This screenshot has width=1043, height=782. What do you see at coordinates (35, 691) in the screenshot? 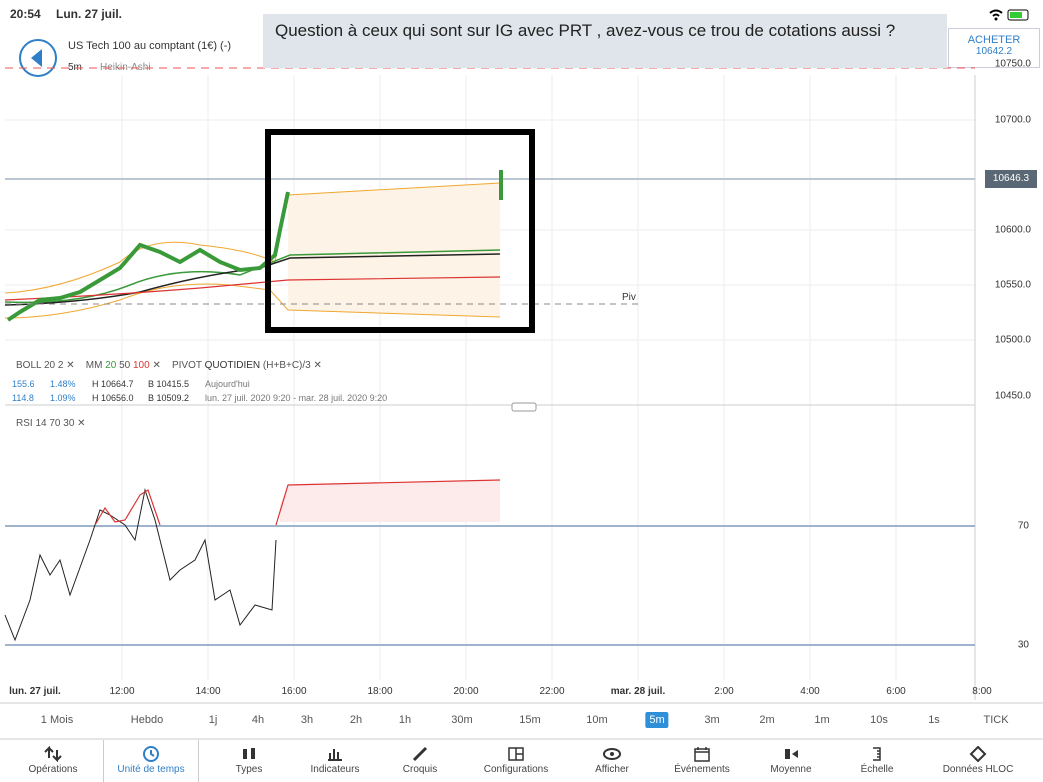
I see `time-tick-label: lun. 27 juil.` at bounding box center [35, 691].